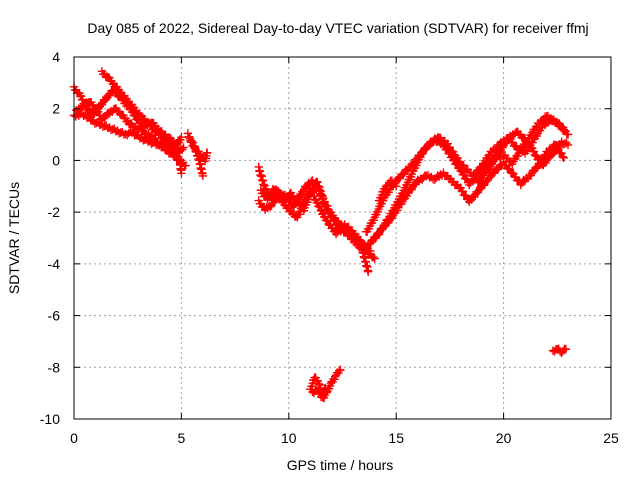  Describe the element at coordinates (504, 438) in the screenshot. I see `x-tick-label: 20` at that location.